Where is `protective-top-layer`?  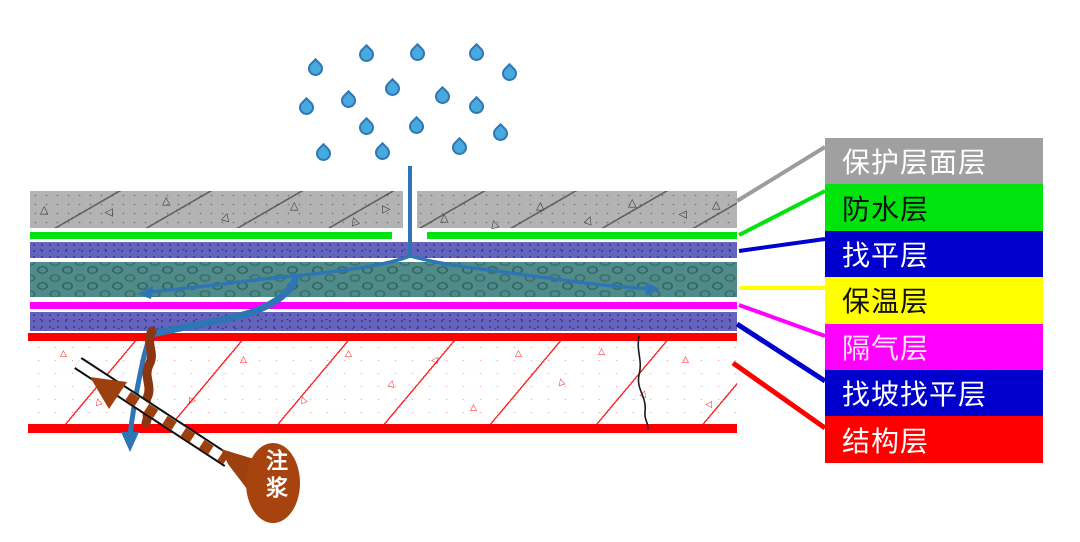
protective-top-layer is located at coordinates (383, 209).